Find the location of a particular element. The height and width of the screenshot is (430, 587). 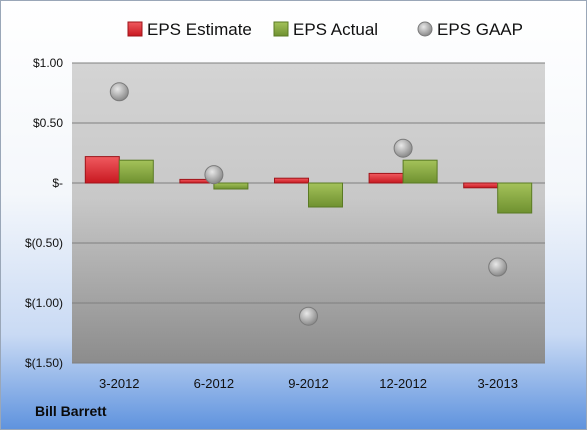

x-tick-label: 6-2012 is located at coordinates (214, 383).